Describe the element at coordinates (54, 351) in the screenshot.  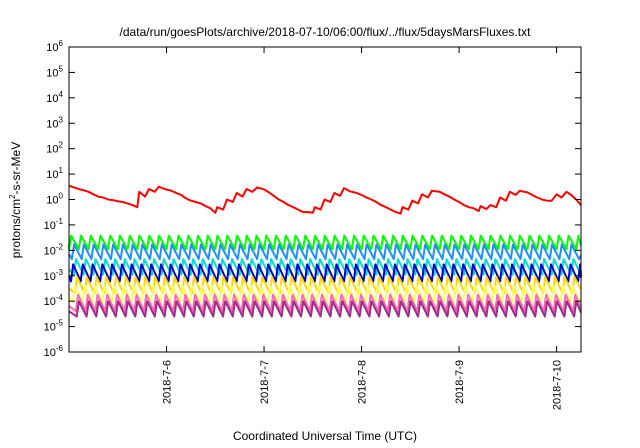
I see `y-tick-label: 10⁻⁶` at that location.